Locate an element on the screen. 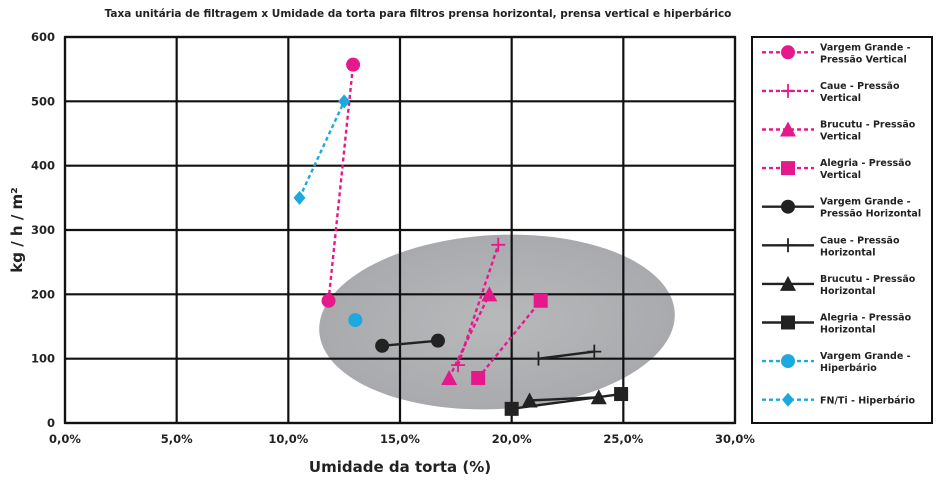  highlight-ellipse is located at coordinates (497, 322).